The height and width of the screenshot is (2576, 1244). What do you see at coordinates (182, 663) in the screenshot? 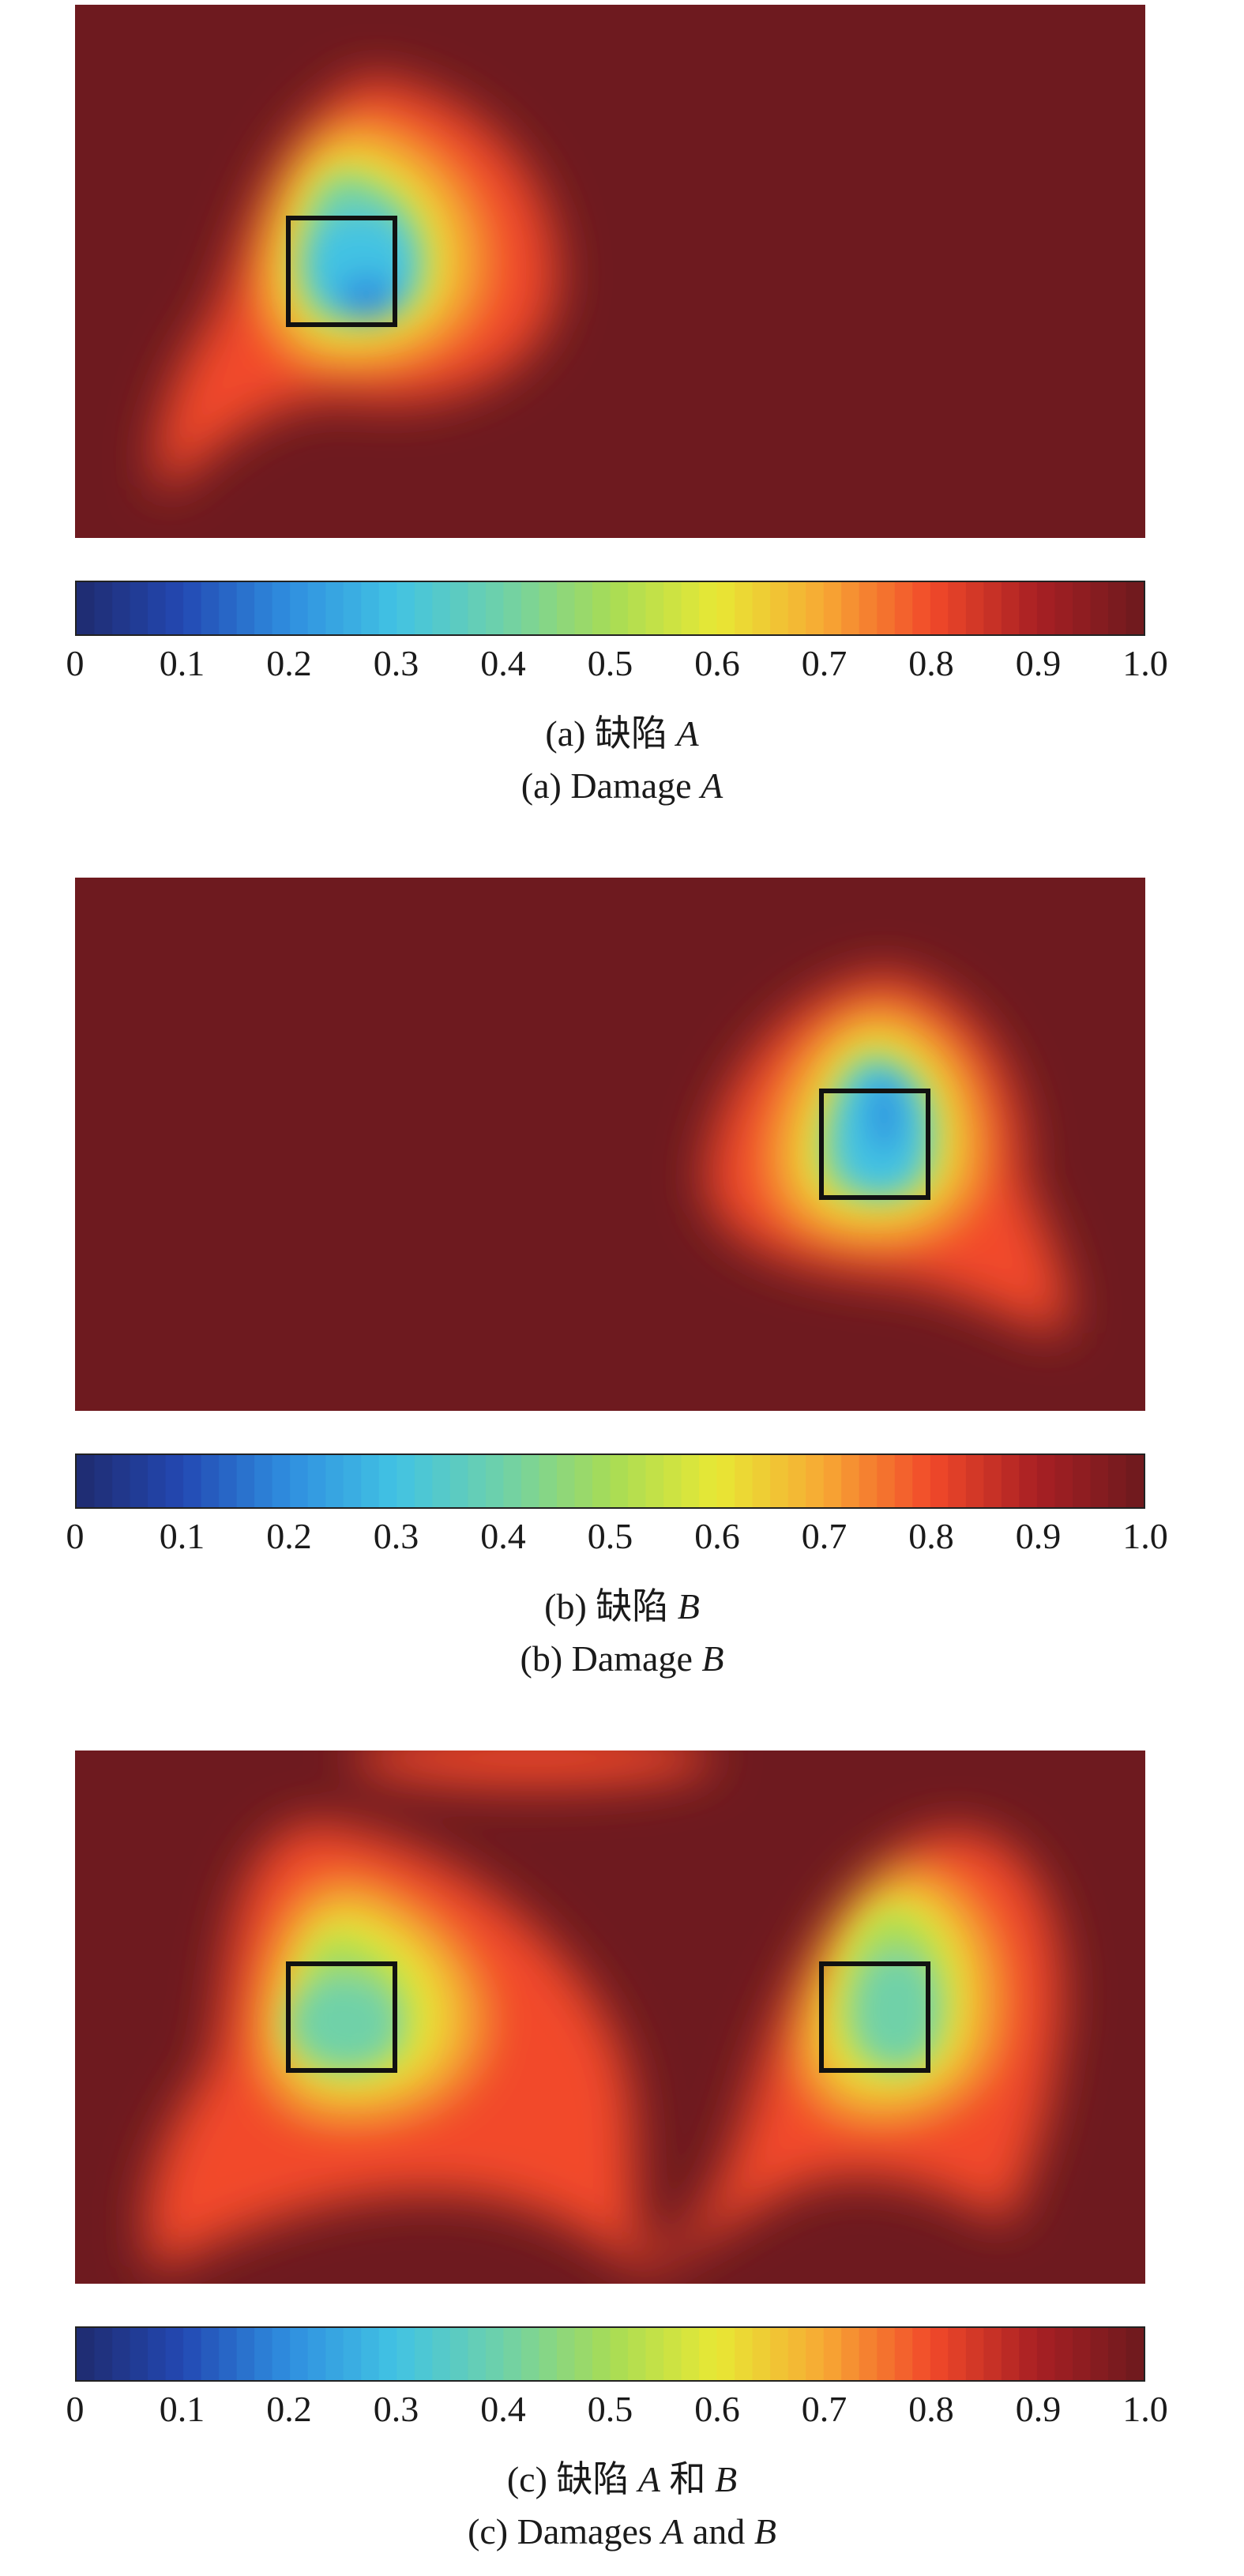
I see `colorbar-tick-label: 0.1` at bounding box center [182, 663].